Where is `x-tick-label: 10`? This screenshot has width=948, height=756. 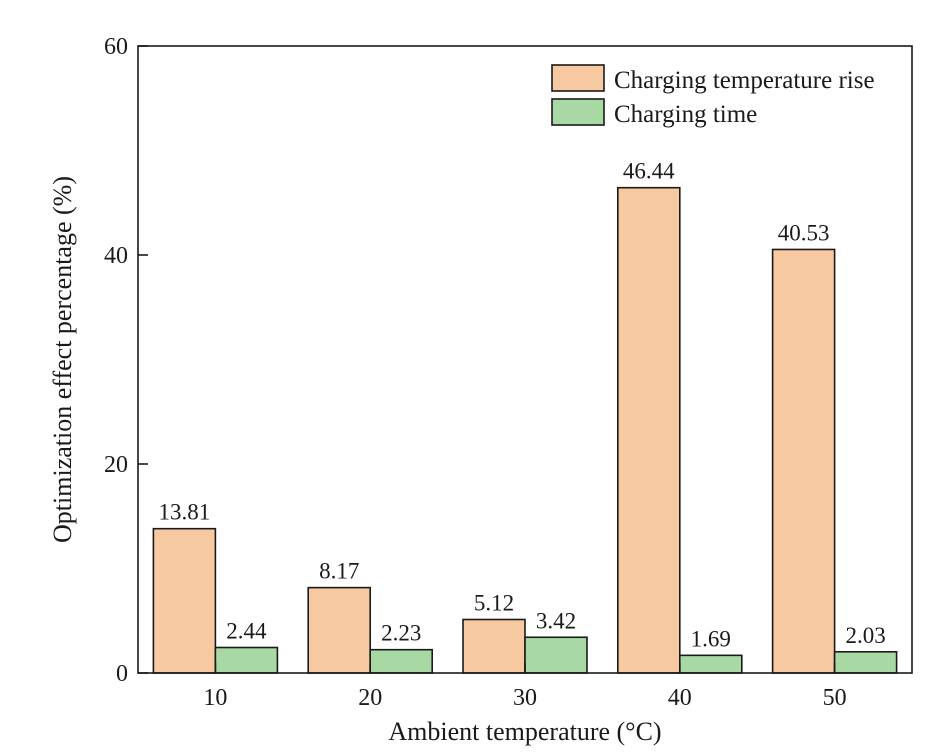 x-tick-label: 10 is located at coordinates (215, 698).